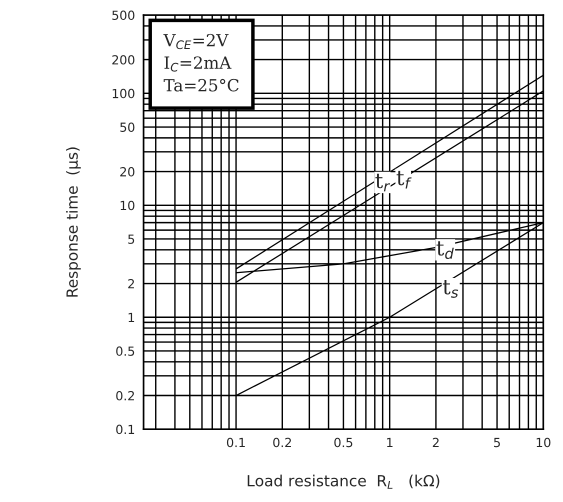 The width and height of the screenshot is (563, 502). Describe the element at coordinates (131, 317) in the screenshot. I see `y-tick-label: 1` at that location.